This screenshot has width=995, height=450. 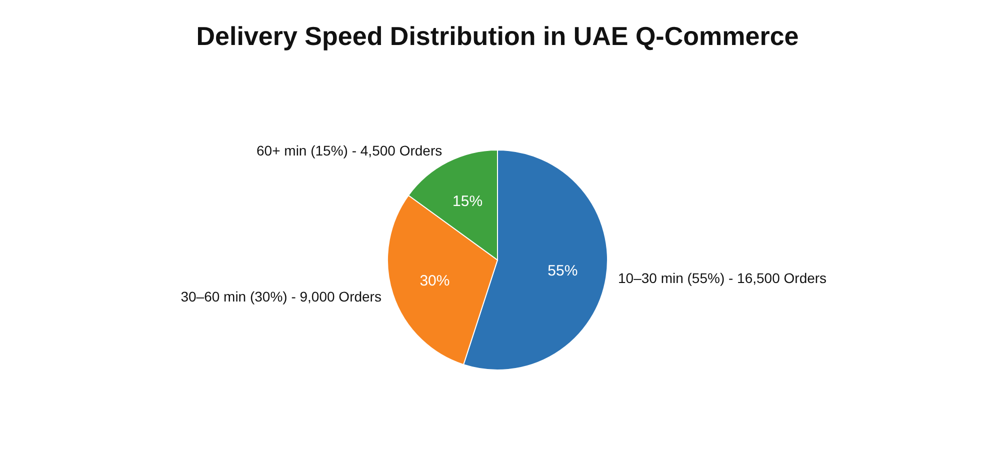 I want to click on data-label: 30%, so click(x=435, y=281).